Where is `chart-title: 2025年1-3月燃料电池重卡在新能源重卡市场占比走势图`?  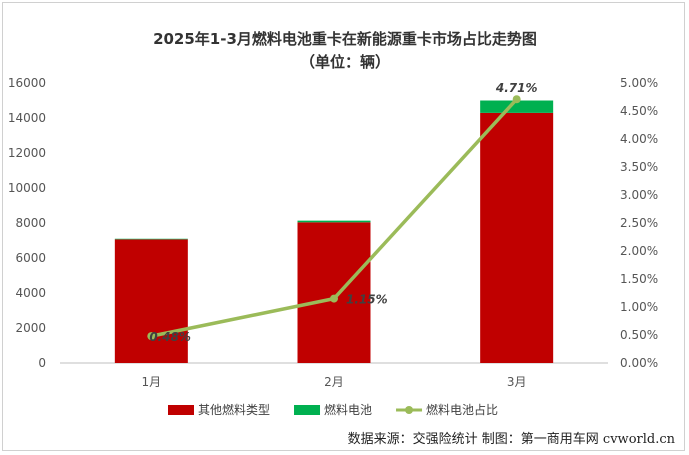 chart-title: 2025年1-3月燃料电池重卡在新能源重卡市场占比走势图 is located at coordinates (345, 39).